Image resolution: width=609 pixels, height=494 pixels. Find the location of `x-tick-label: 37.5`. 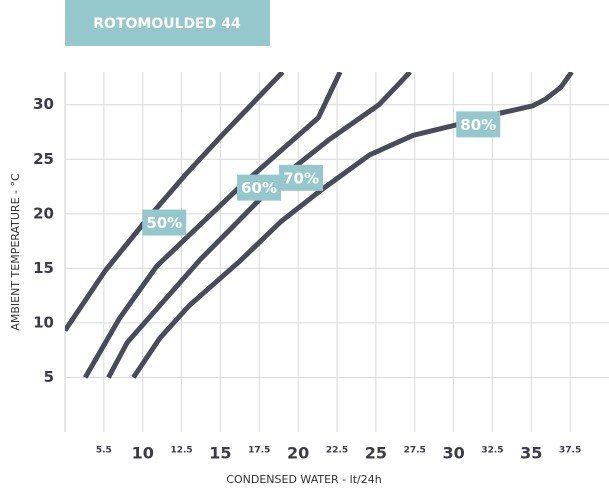

x-tick-label: 37.5 is located at coordinates (570, 451).